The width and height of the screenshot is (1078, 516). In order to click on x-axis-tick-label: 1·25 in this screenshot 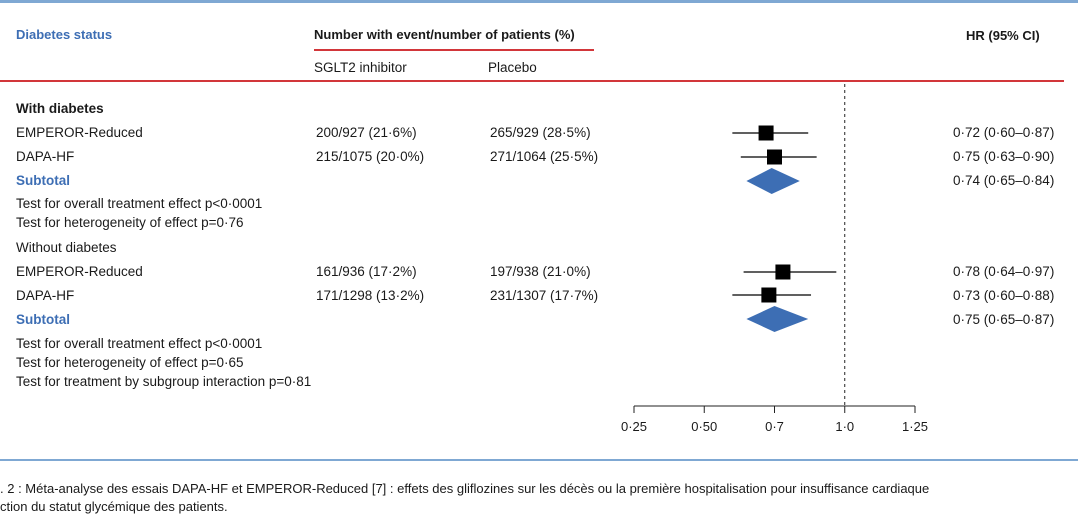, I will do `click(915, 426)`.